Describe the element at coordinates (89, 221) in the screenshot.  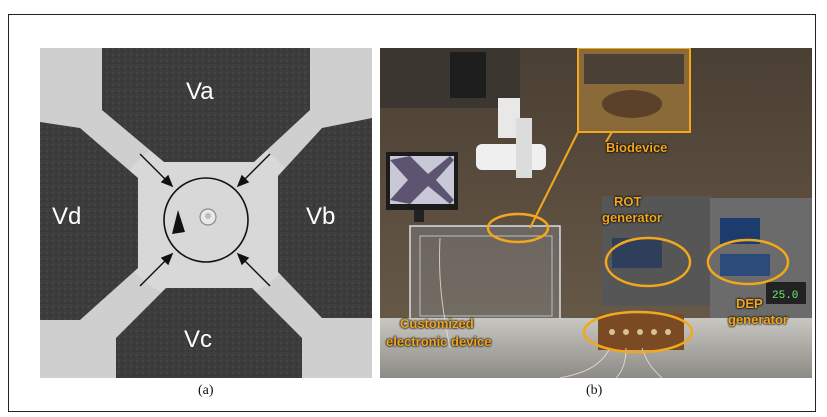
I see `electrode-vd` at that location.